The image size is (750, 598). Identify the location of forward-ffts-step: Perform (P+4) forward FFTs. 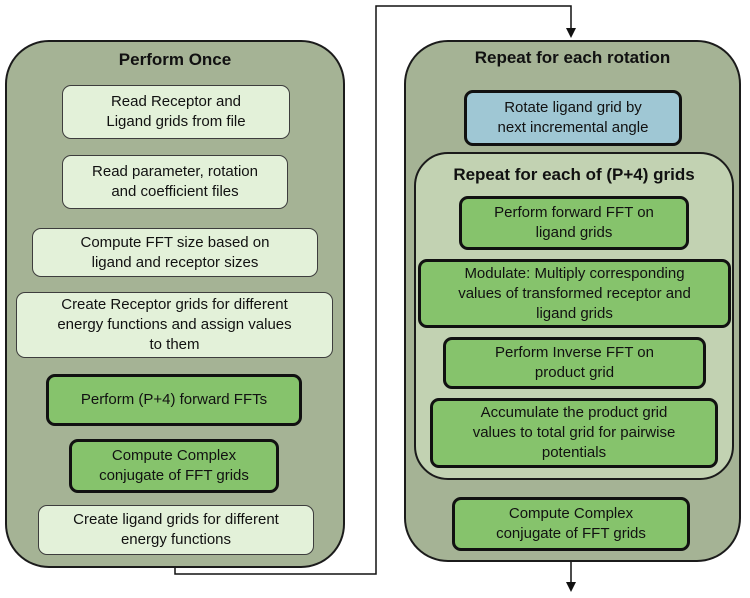
(174, 400).